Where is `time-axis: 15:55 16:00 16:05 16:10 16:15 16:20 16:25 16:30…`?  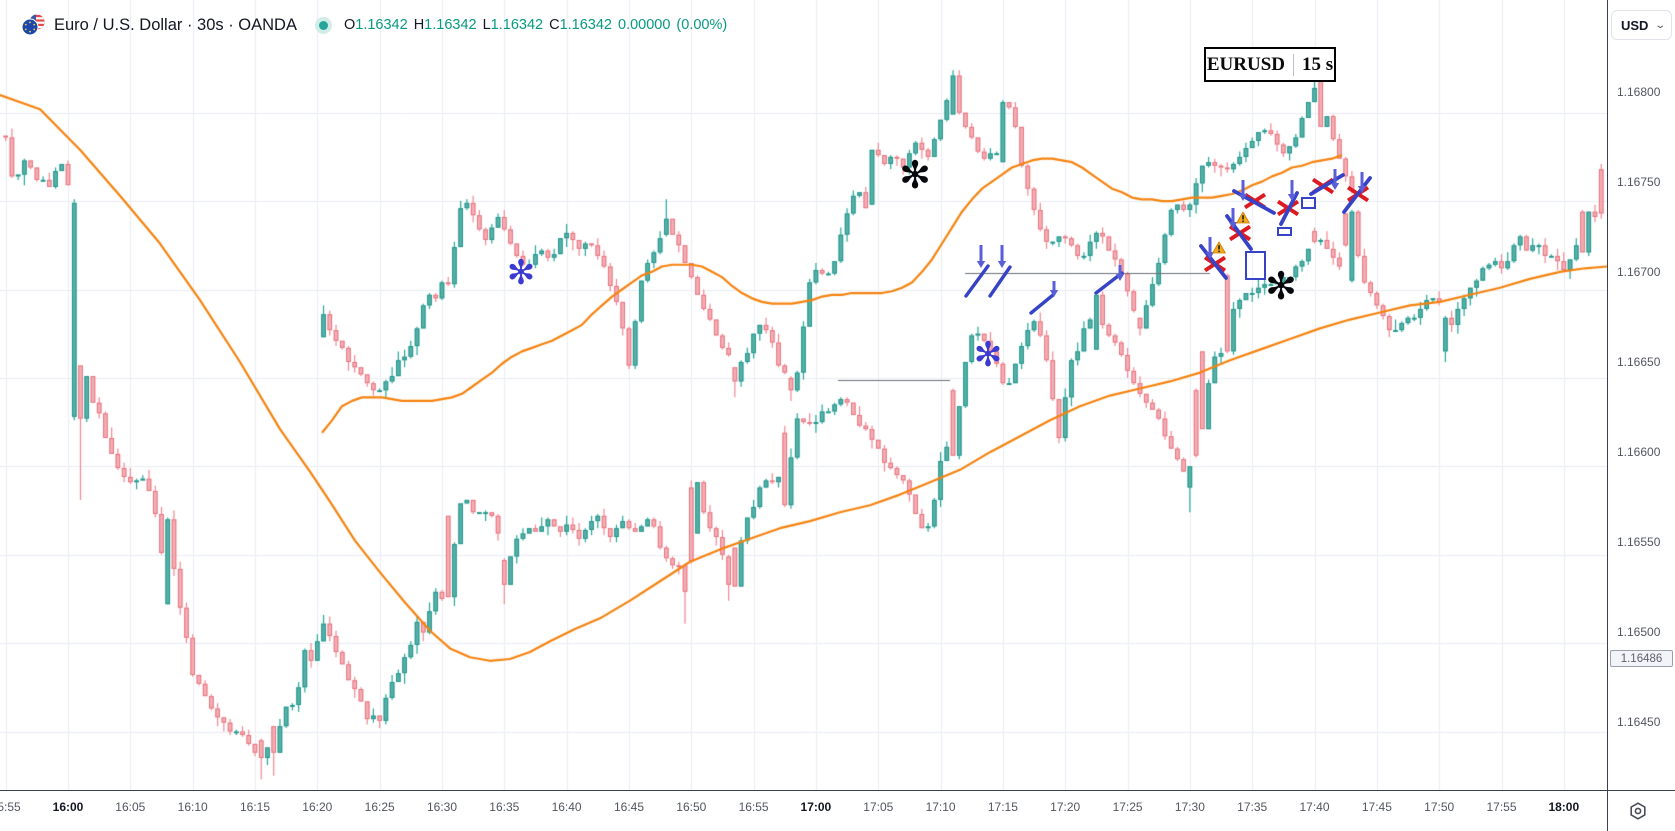 time-axis: 15:55 16:00 16:05 16:10 16:15 16:20 16:25 16:30… is located at coordinates (803, 810).